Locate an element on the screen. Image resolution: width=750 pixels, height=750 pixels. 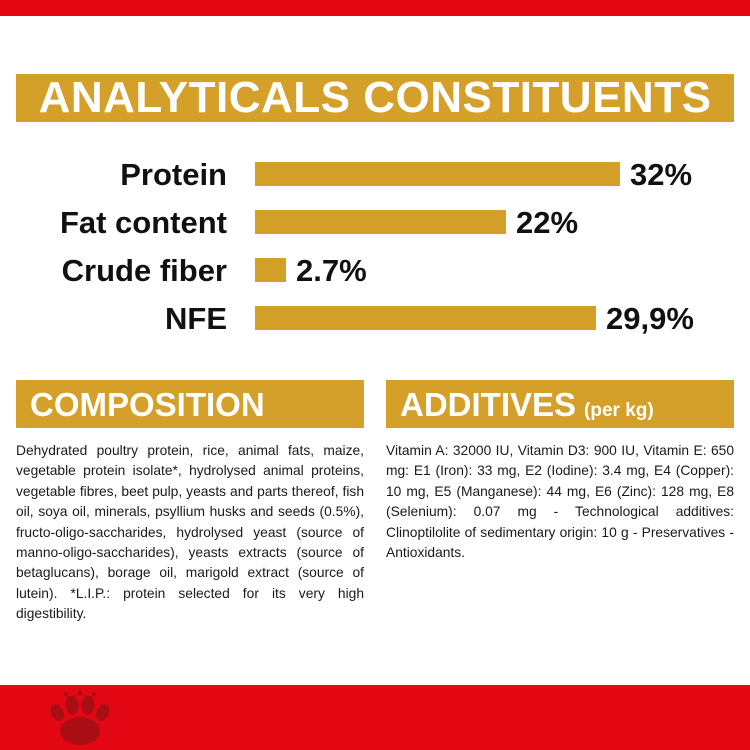
chart-row: Protein 32% is located at coordinates (375, 174).